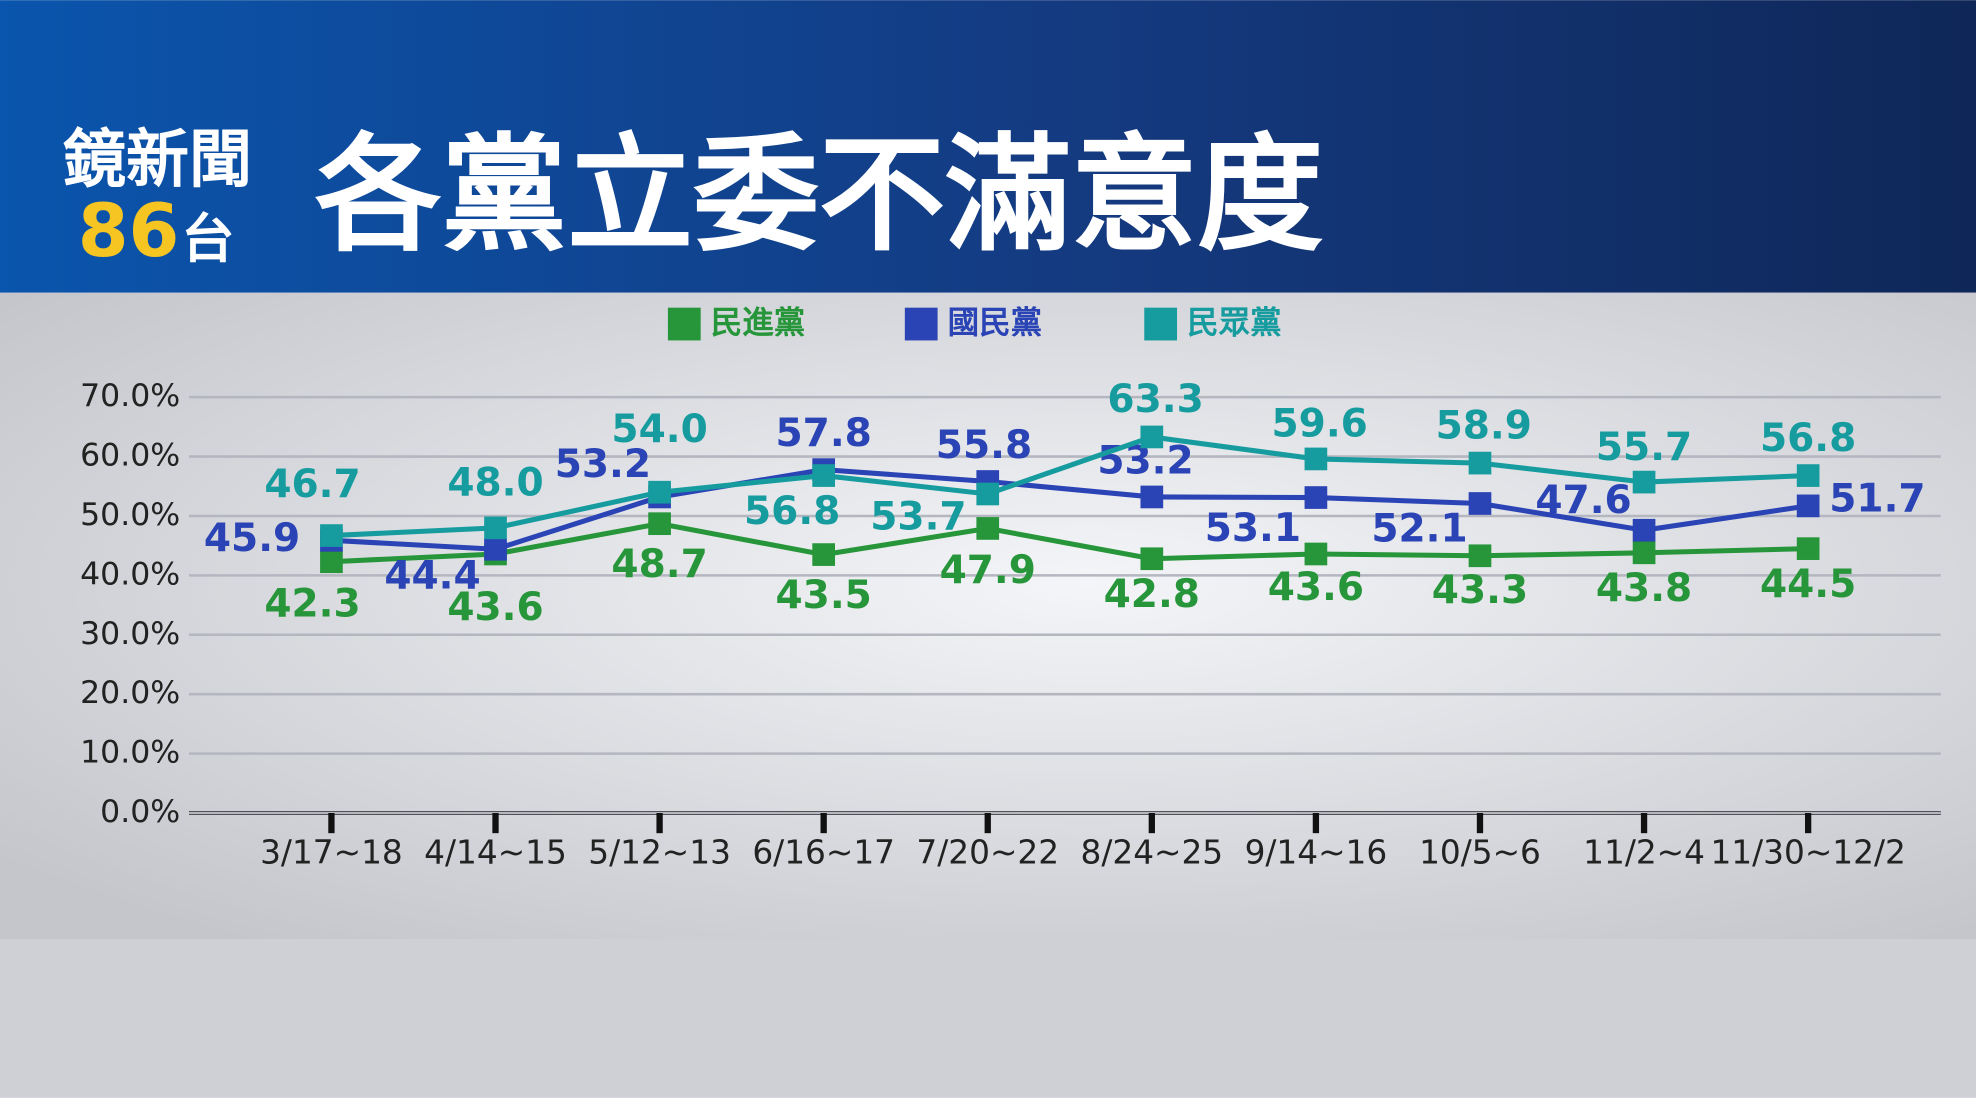 This screenshot has width=1976, height=1098. I want to click on data-label: 46.7, so click(312, 484).